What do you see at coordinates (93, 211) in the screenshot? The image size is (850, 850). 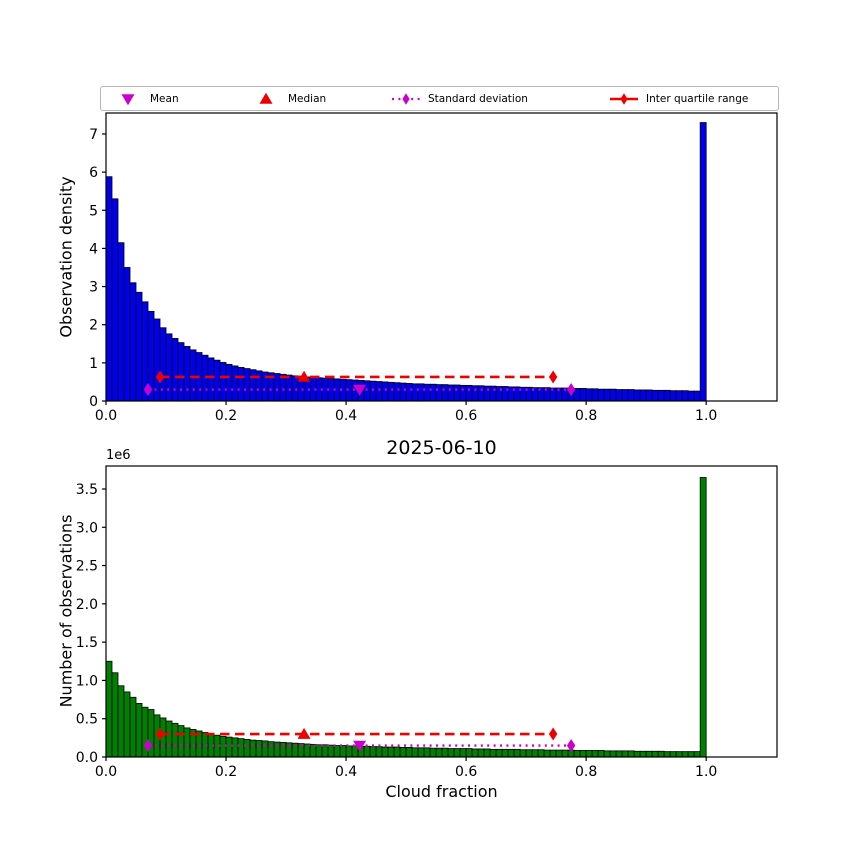 I see `y-tick-label: 5` at bounding box center [93, 211].